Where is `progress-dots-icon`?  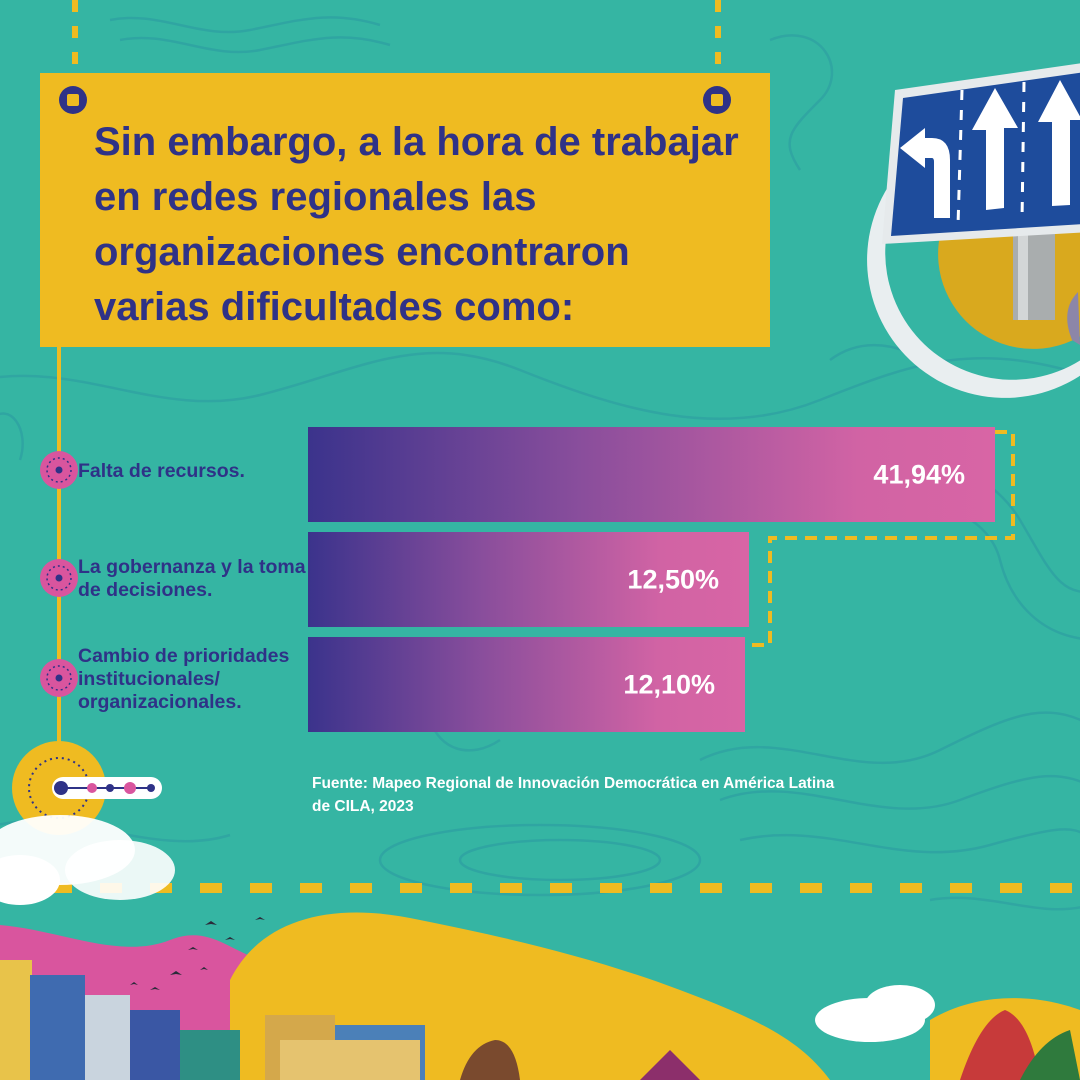 progress-dots-icon is located at coordinates (87, 788).